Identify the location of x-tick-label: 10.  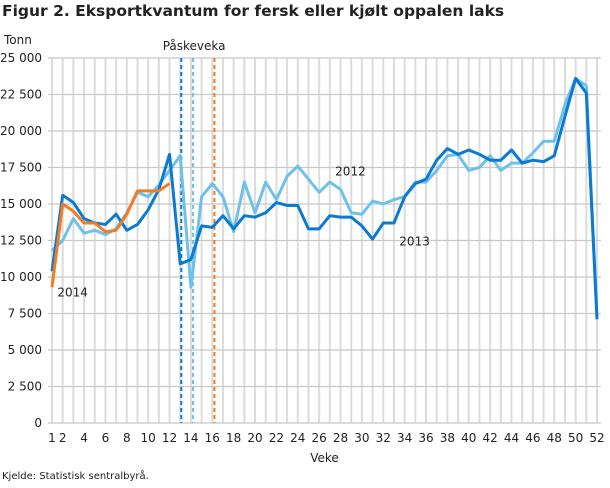
(148, 438).